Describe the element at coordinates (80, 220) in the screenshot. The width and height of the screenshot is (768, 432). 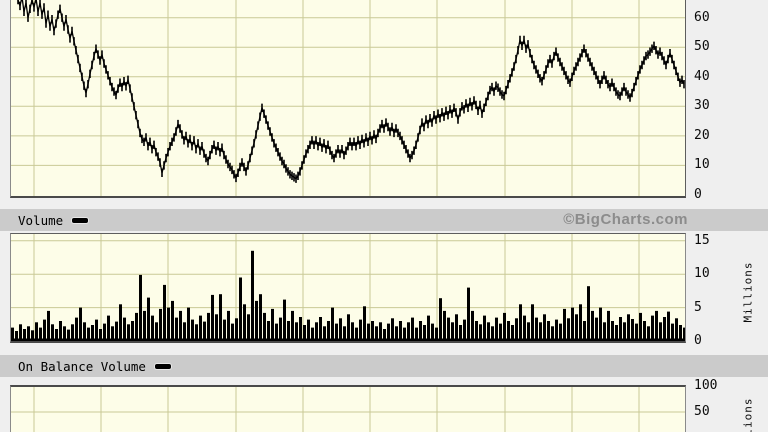
I see `volume-series-style-dash-icon` at that location.